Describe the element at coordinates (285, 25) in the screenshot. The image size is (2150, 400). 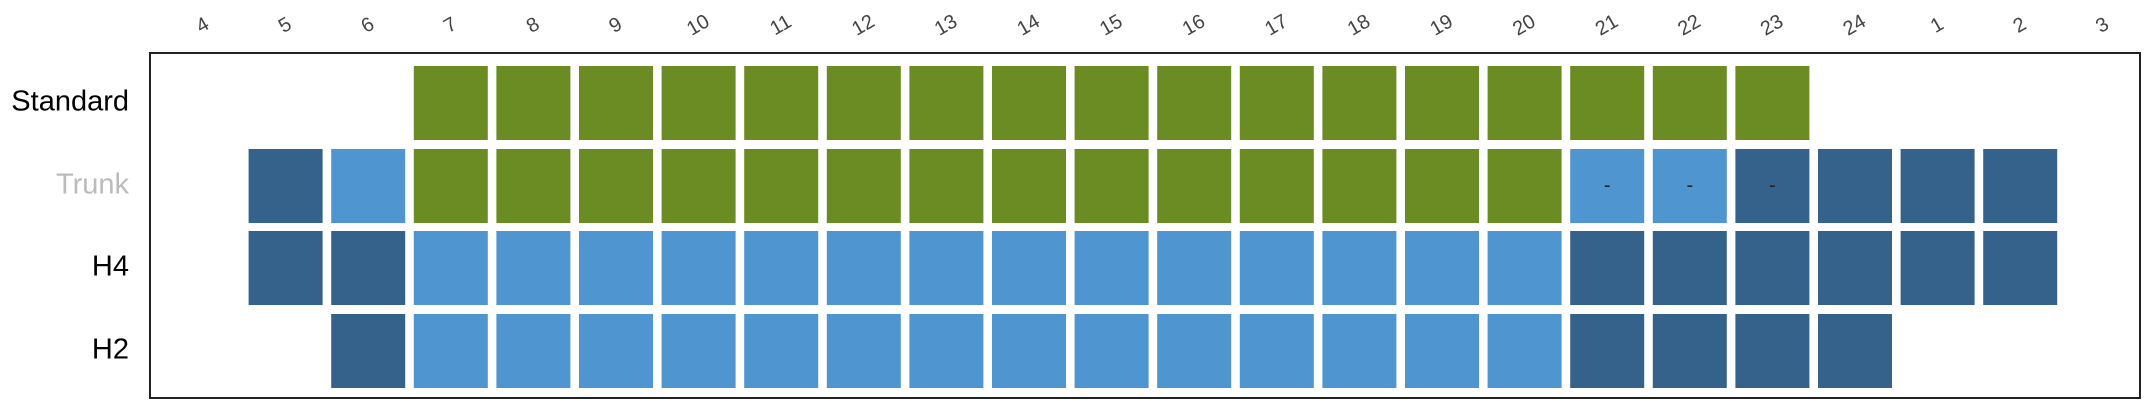
I see `x-tick-label: 5` at that location.